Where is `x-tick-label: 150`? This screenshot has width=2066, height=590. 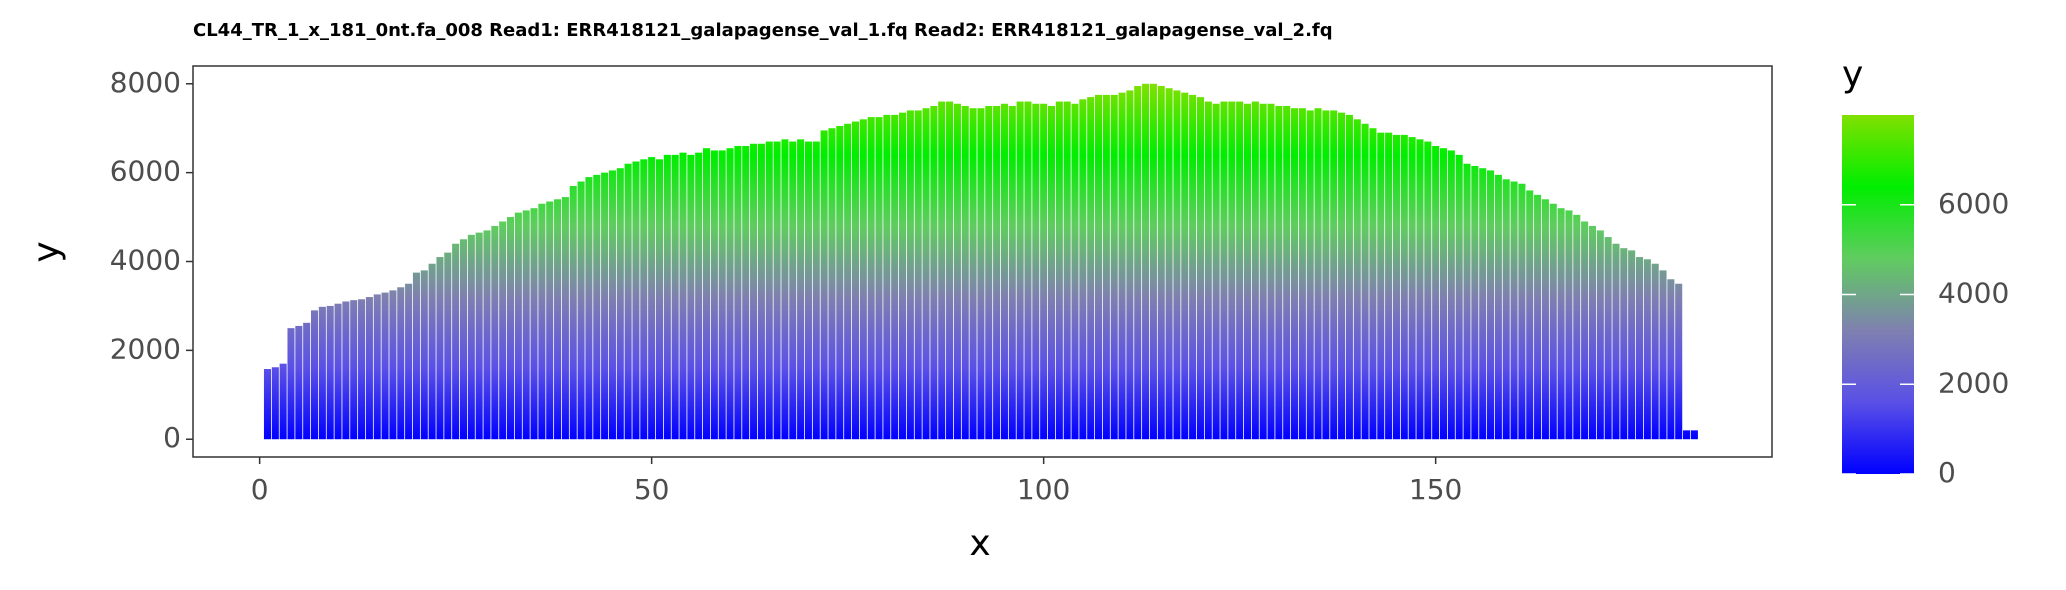
x-tick-label: 150 is located at coordinates (1435, 489).